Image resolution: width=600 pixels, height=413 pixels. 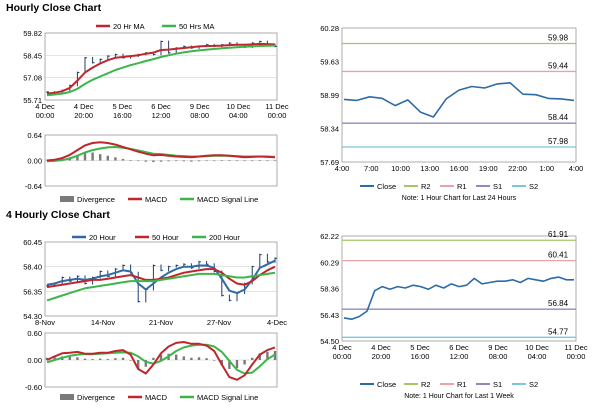 What do you see at coordinates (58, 215) in the screenshot?
I see `four-hourly-section-title: 4 Hourly Close Chart` at bounding box center [58, 215].